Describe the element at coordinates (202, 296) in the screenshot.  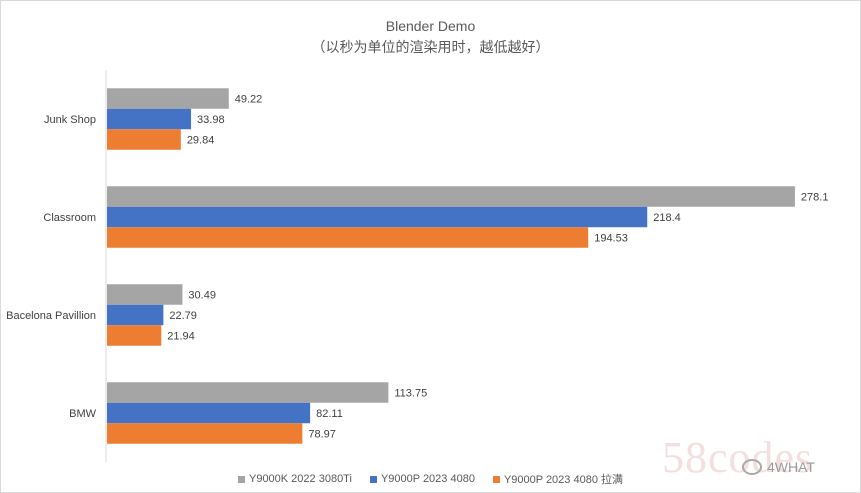
I see `data-label: 30.49` at that location.